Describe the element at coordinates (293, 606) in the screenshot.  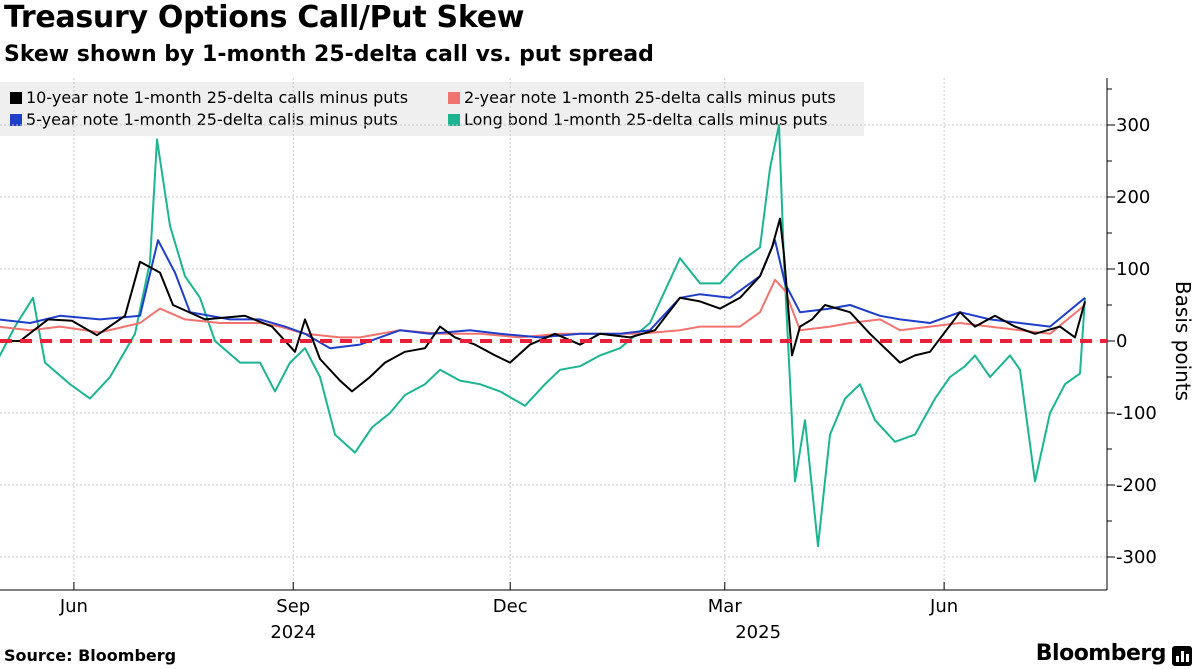
I see `x-tick-label: Sep` at that location.